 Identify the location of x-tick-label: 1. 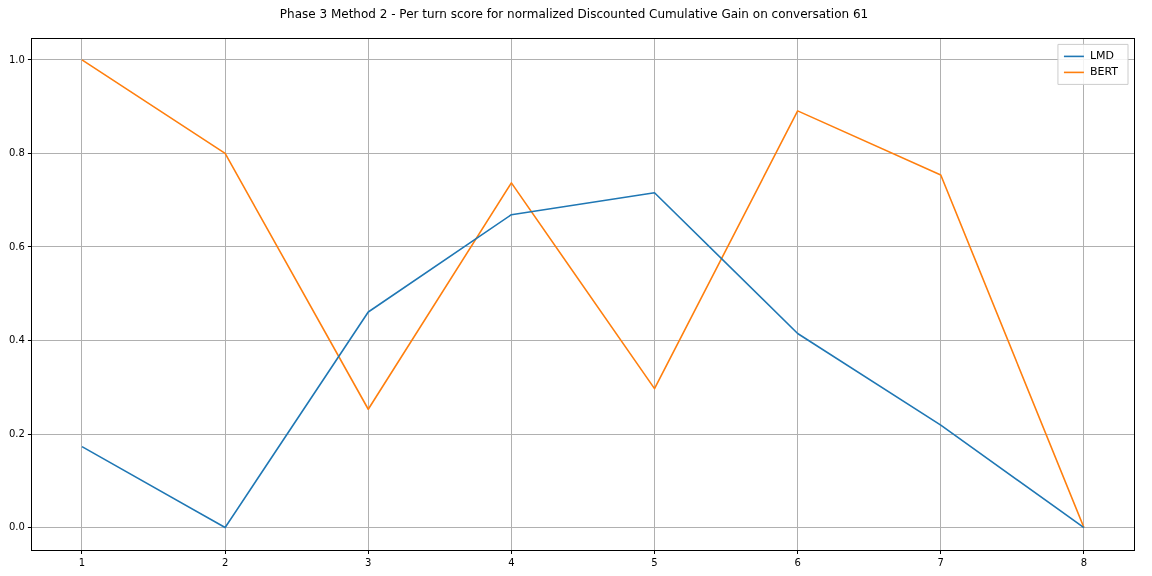
(82, 562).